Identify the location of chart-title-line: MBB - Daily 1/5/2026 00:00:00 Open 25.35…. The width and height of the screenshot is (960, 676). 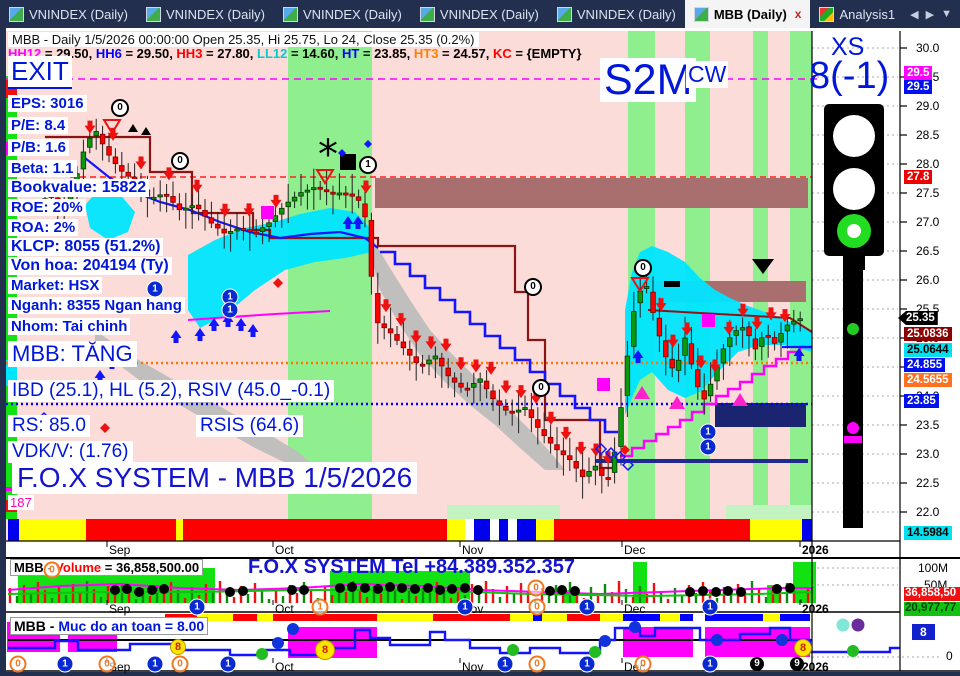
(243, 39).